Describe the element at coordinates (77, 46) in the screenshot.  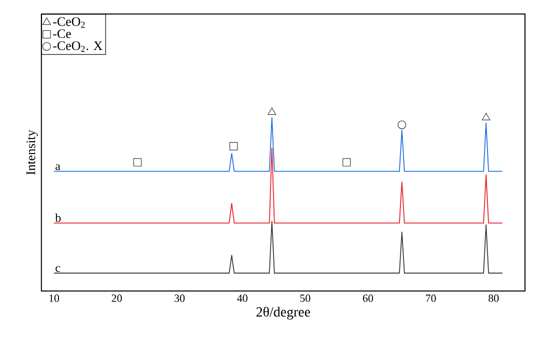
I see `legend-label: -CeO$_{2}$. X` at that location.